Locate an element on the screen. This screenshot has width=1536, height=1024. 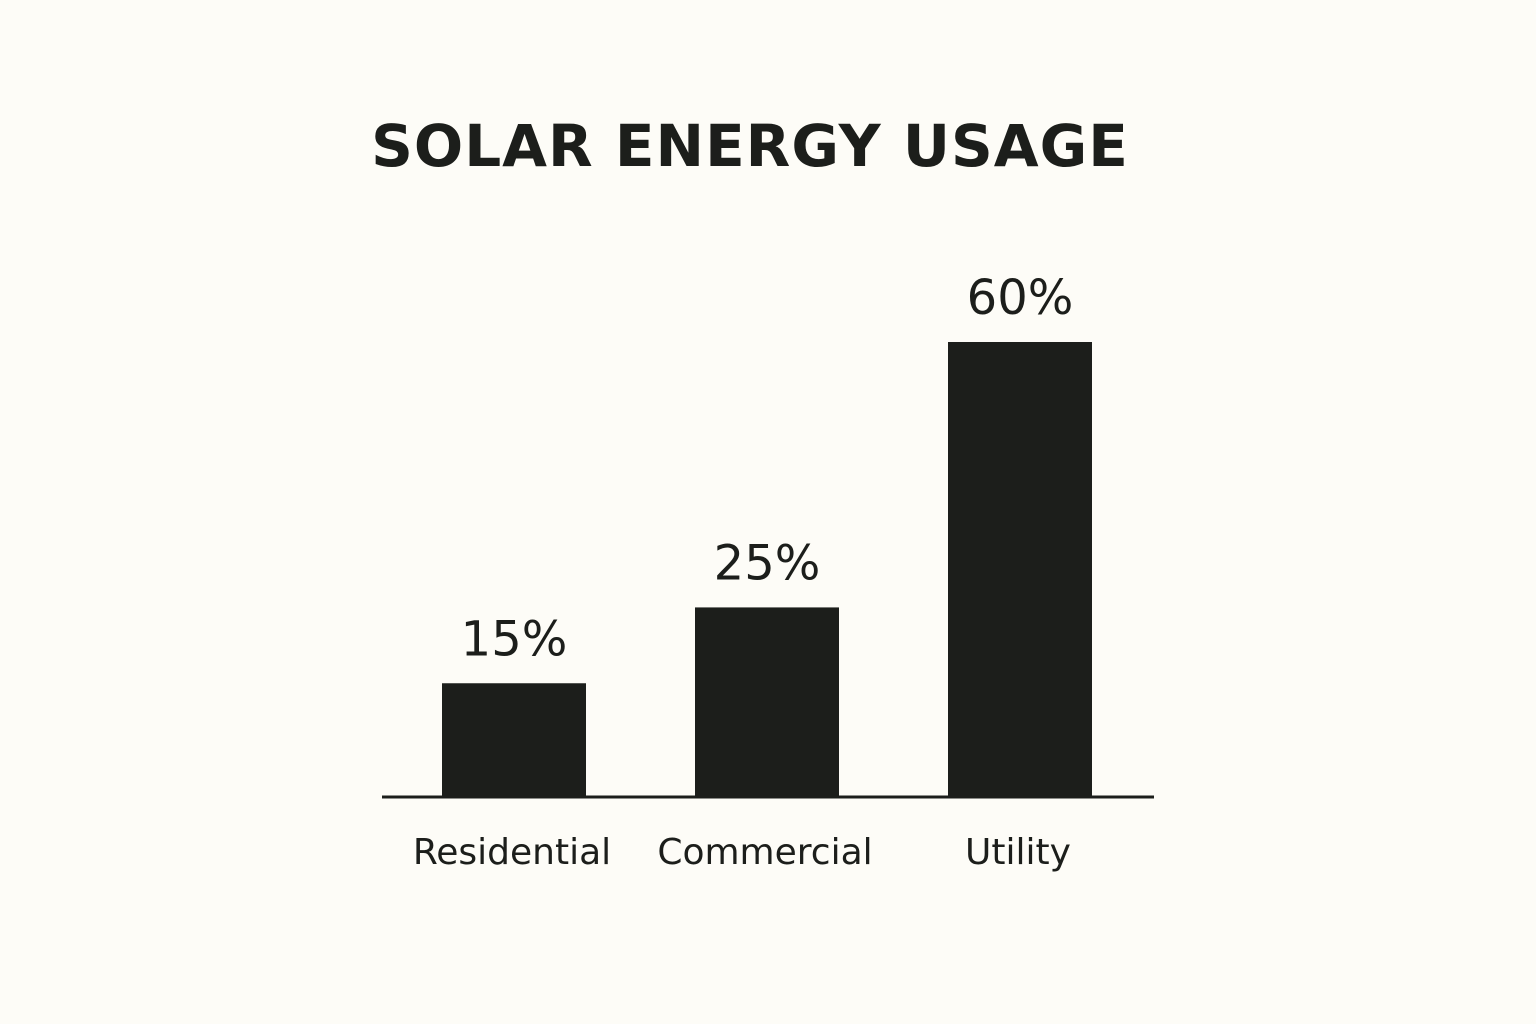
value-label-utility: 60% is located at coordinates (1020, 298).